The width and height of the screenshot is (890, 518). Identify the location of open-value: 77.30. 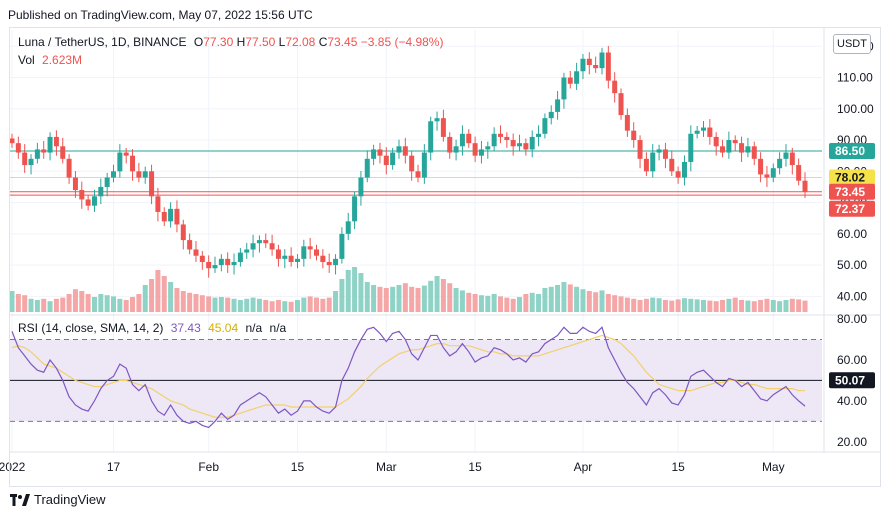
(218, 42).